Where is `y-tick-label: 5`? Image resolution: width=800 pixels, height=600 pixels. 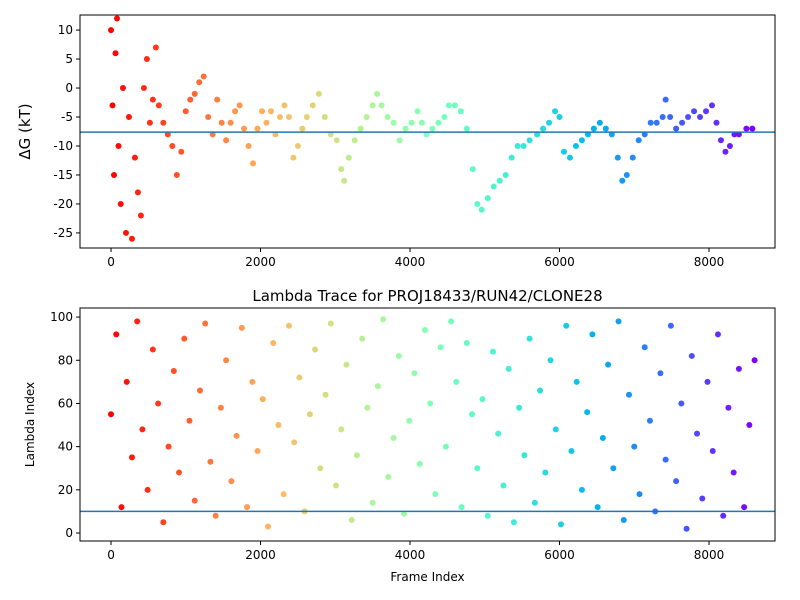
y-tick-label: 5 is located at coordinates (69, 59).